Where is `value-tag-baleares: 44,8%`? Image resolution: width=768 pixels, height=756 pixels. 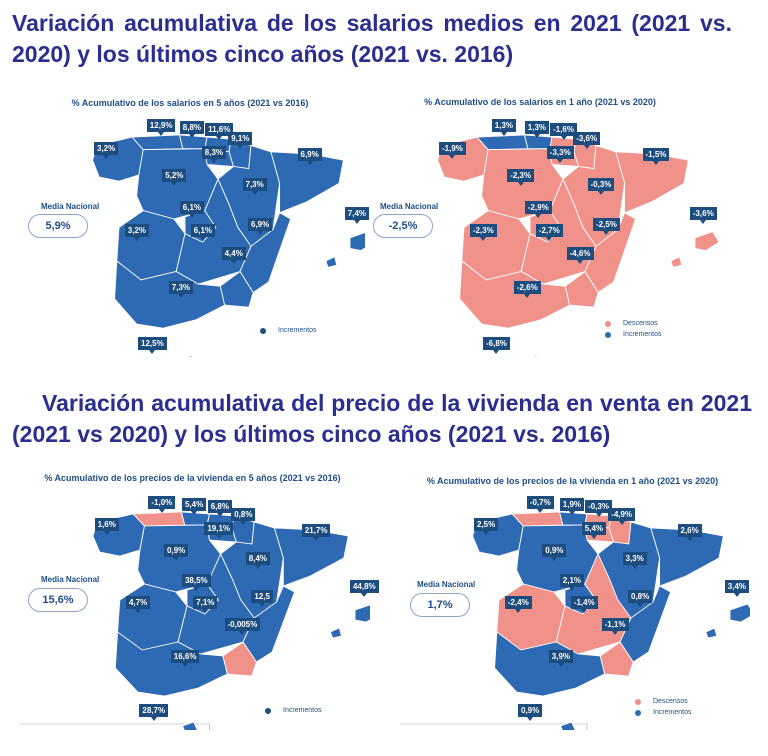 value-tag-baleares: 44,8% is located at coordinates (364, 588).